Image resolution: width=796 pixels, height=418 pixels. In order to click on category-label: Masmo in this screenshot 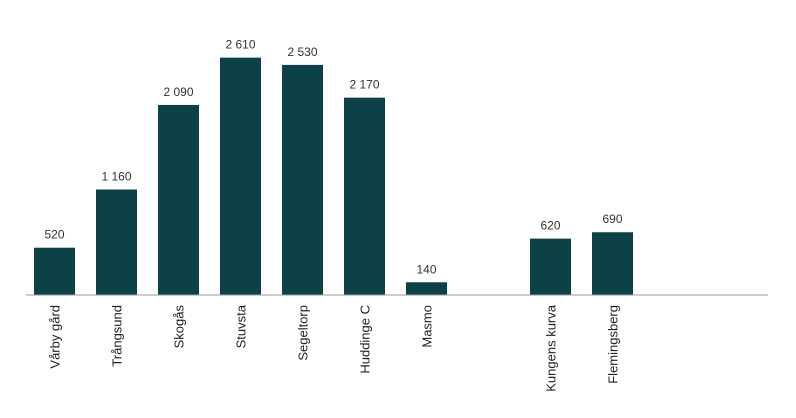, I will do `click(427, 326)`.